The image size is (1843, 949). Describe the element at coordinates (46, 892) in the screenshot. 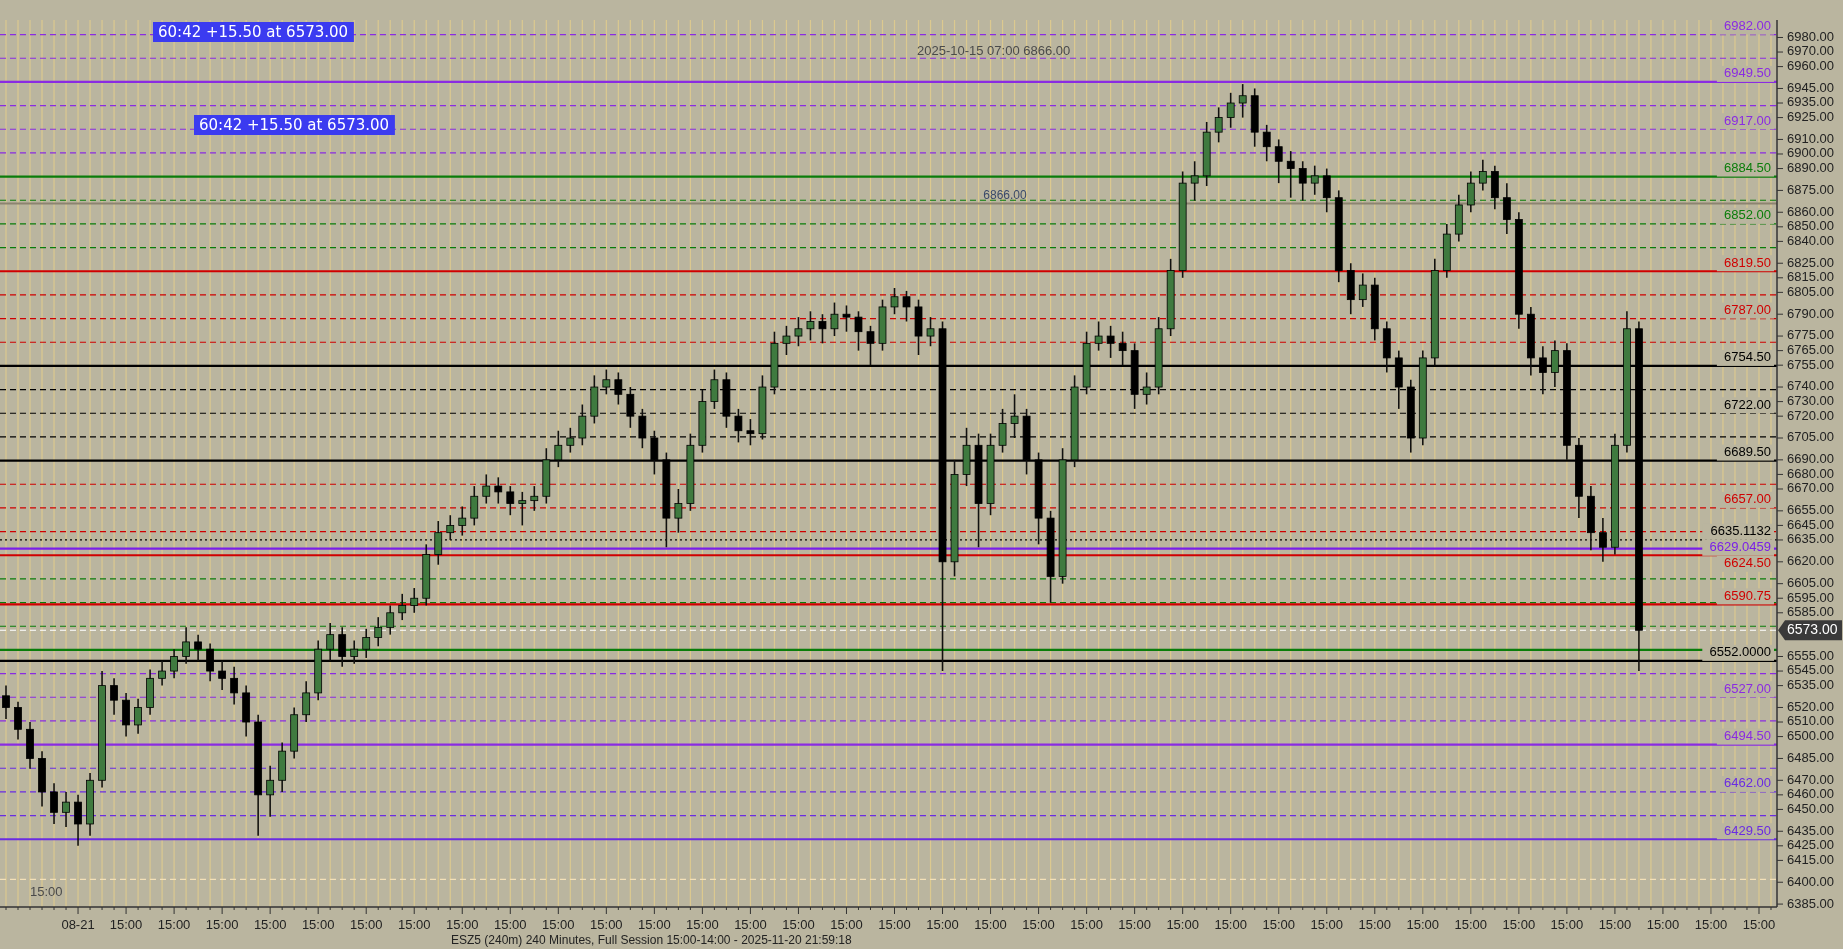

I see `annotation: 15:00` at that location.